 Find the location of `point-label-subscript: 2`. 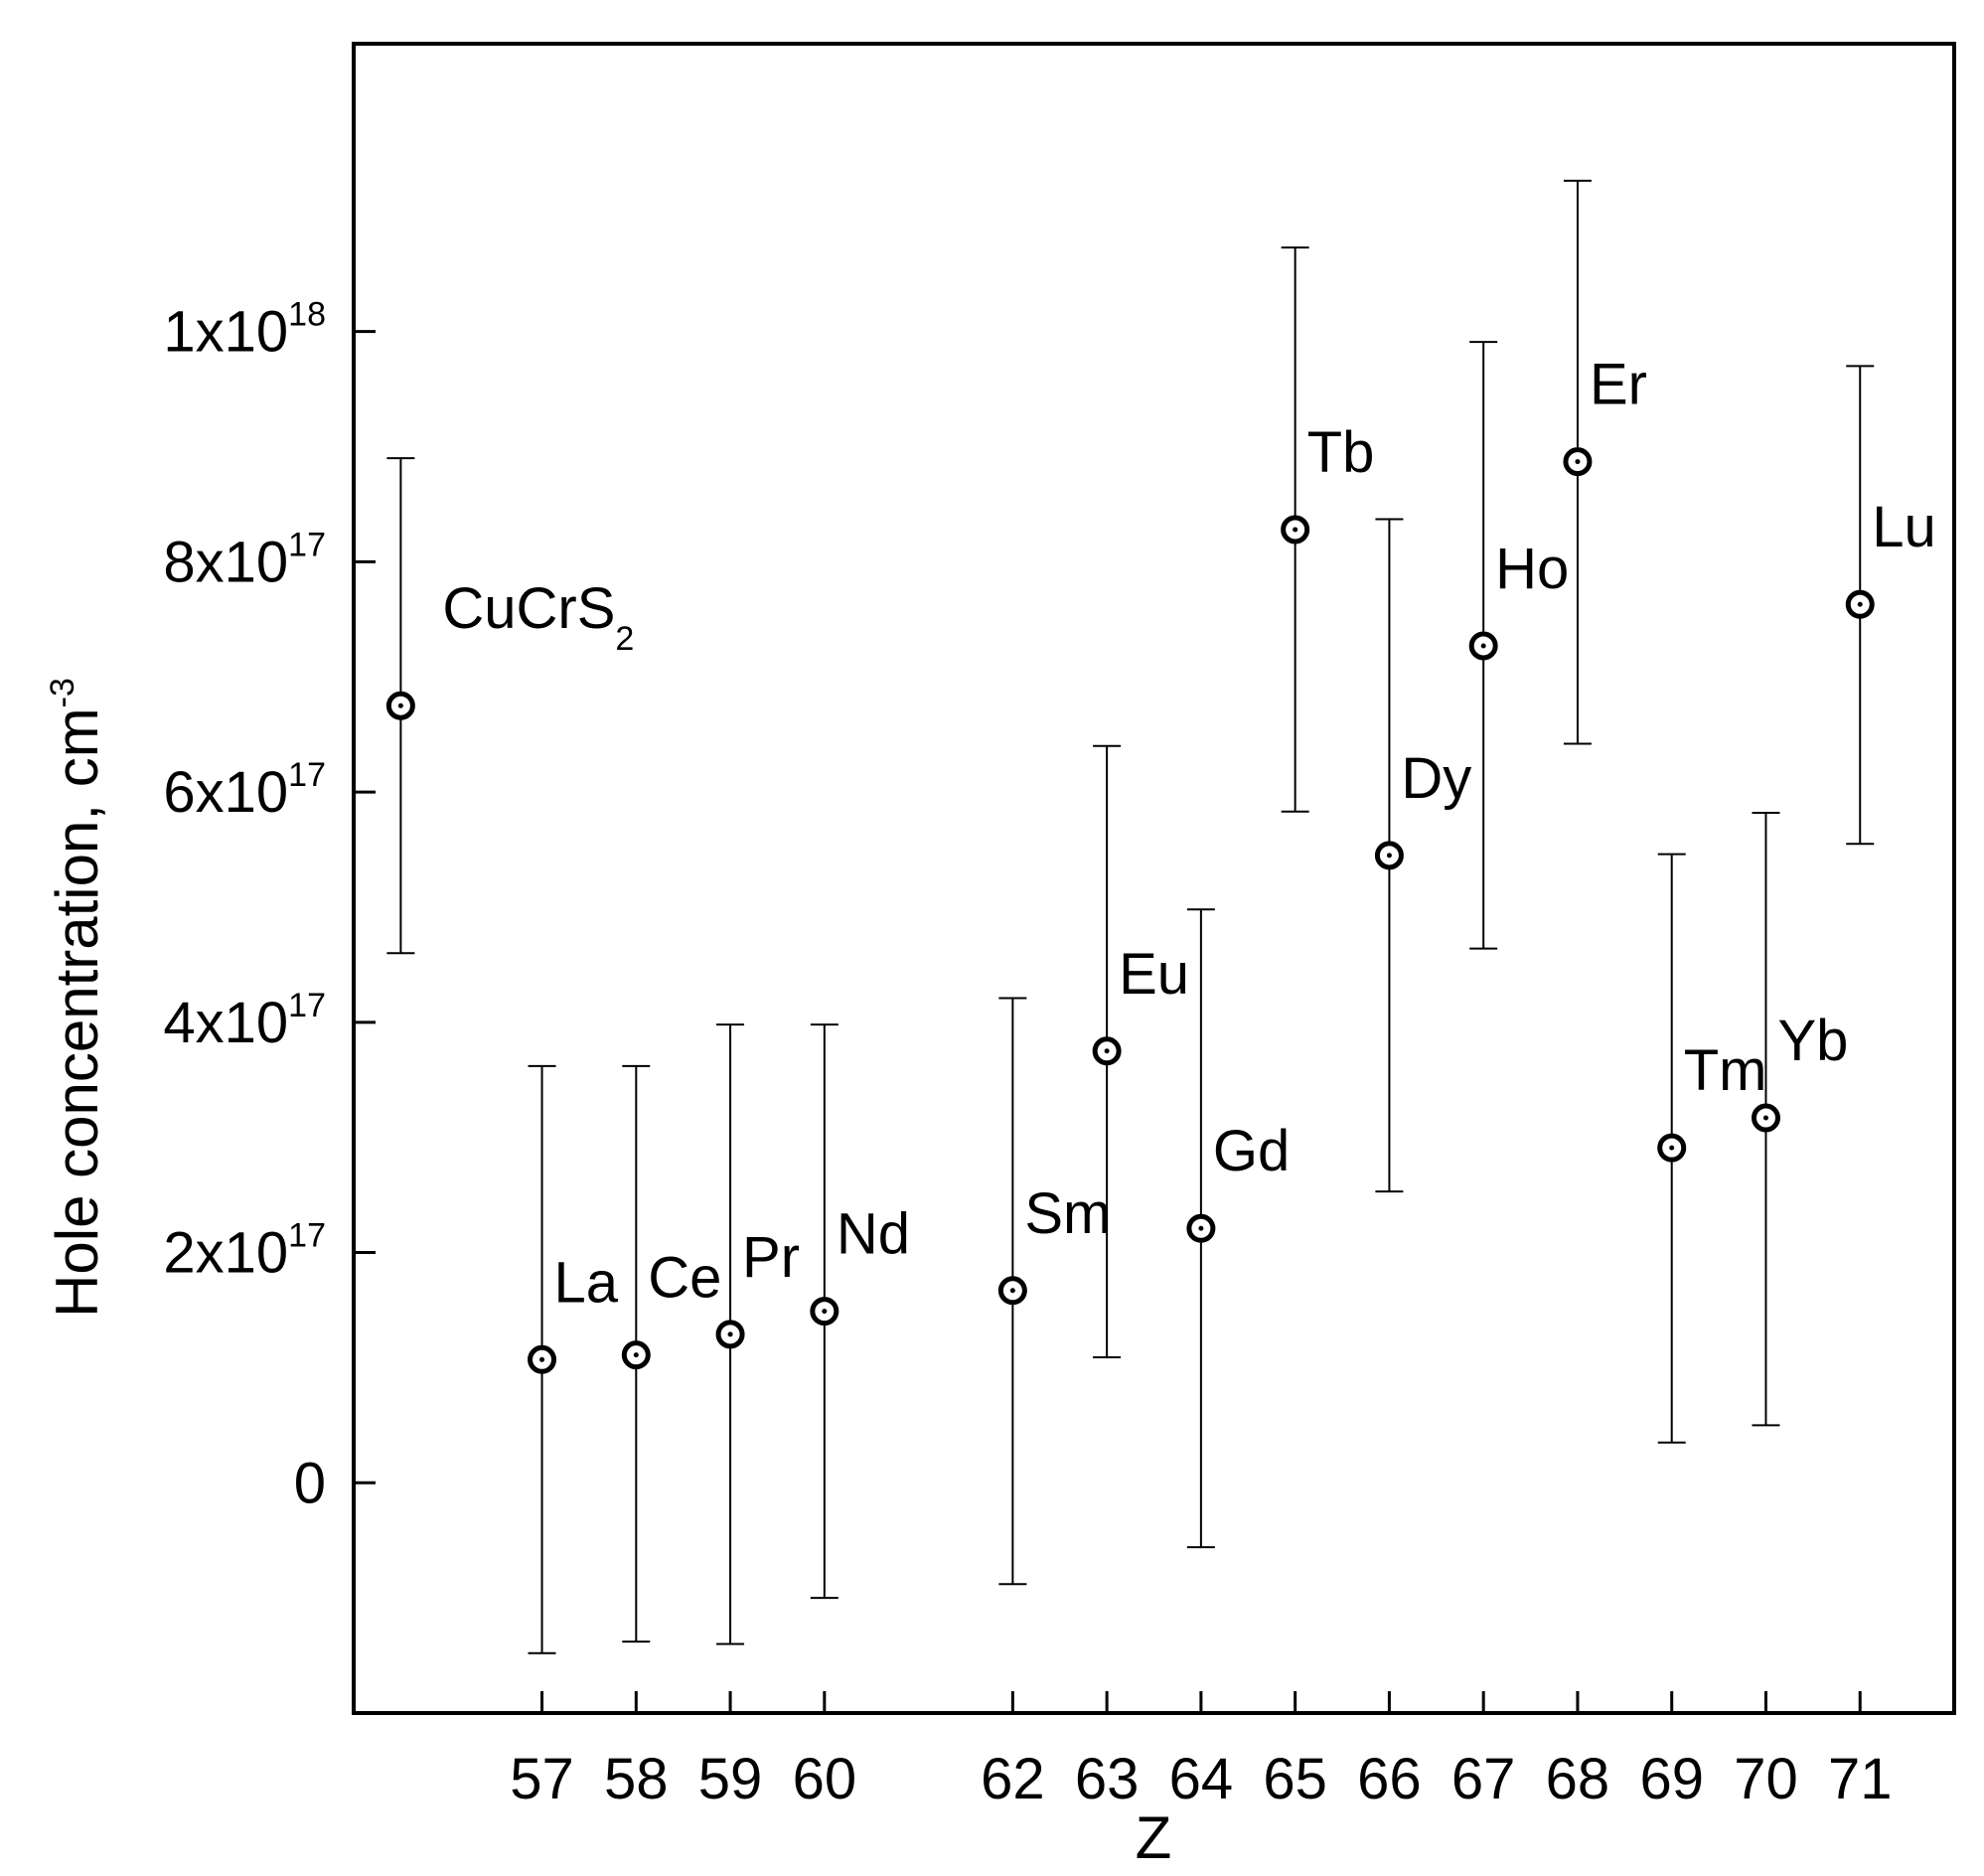

point-label-subscript: 2 is located at coordinates (624, 639).